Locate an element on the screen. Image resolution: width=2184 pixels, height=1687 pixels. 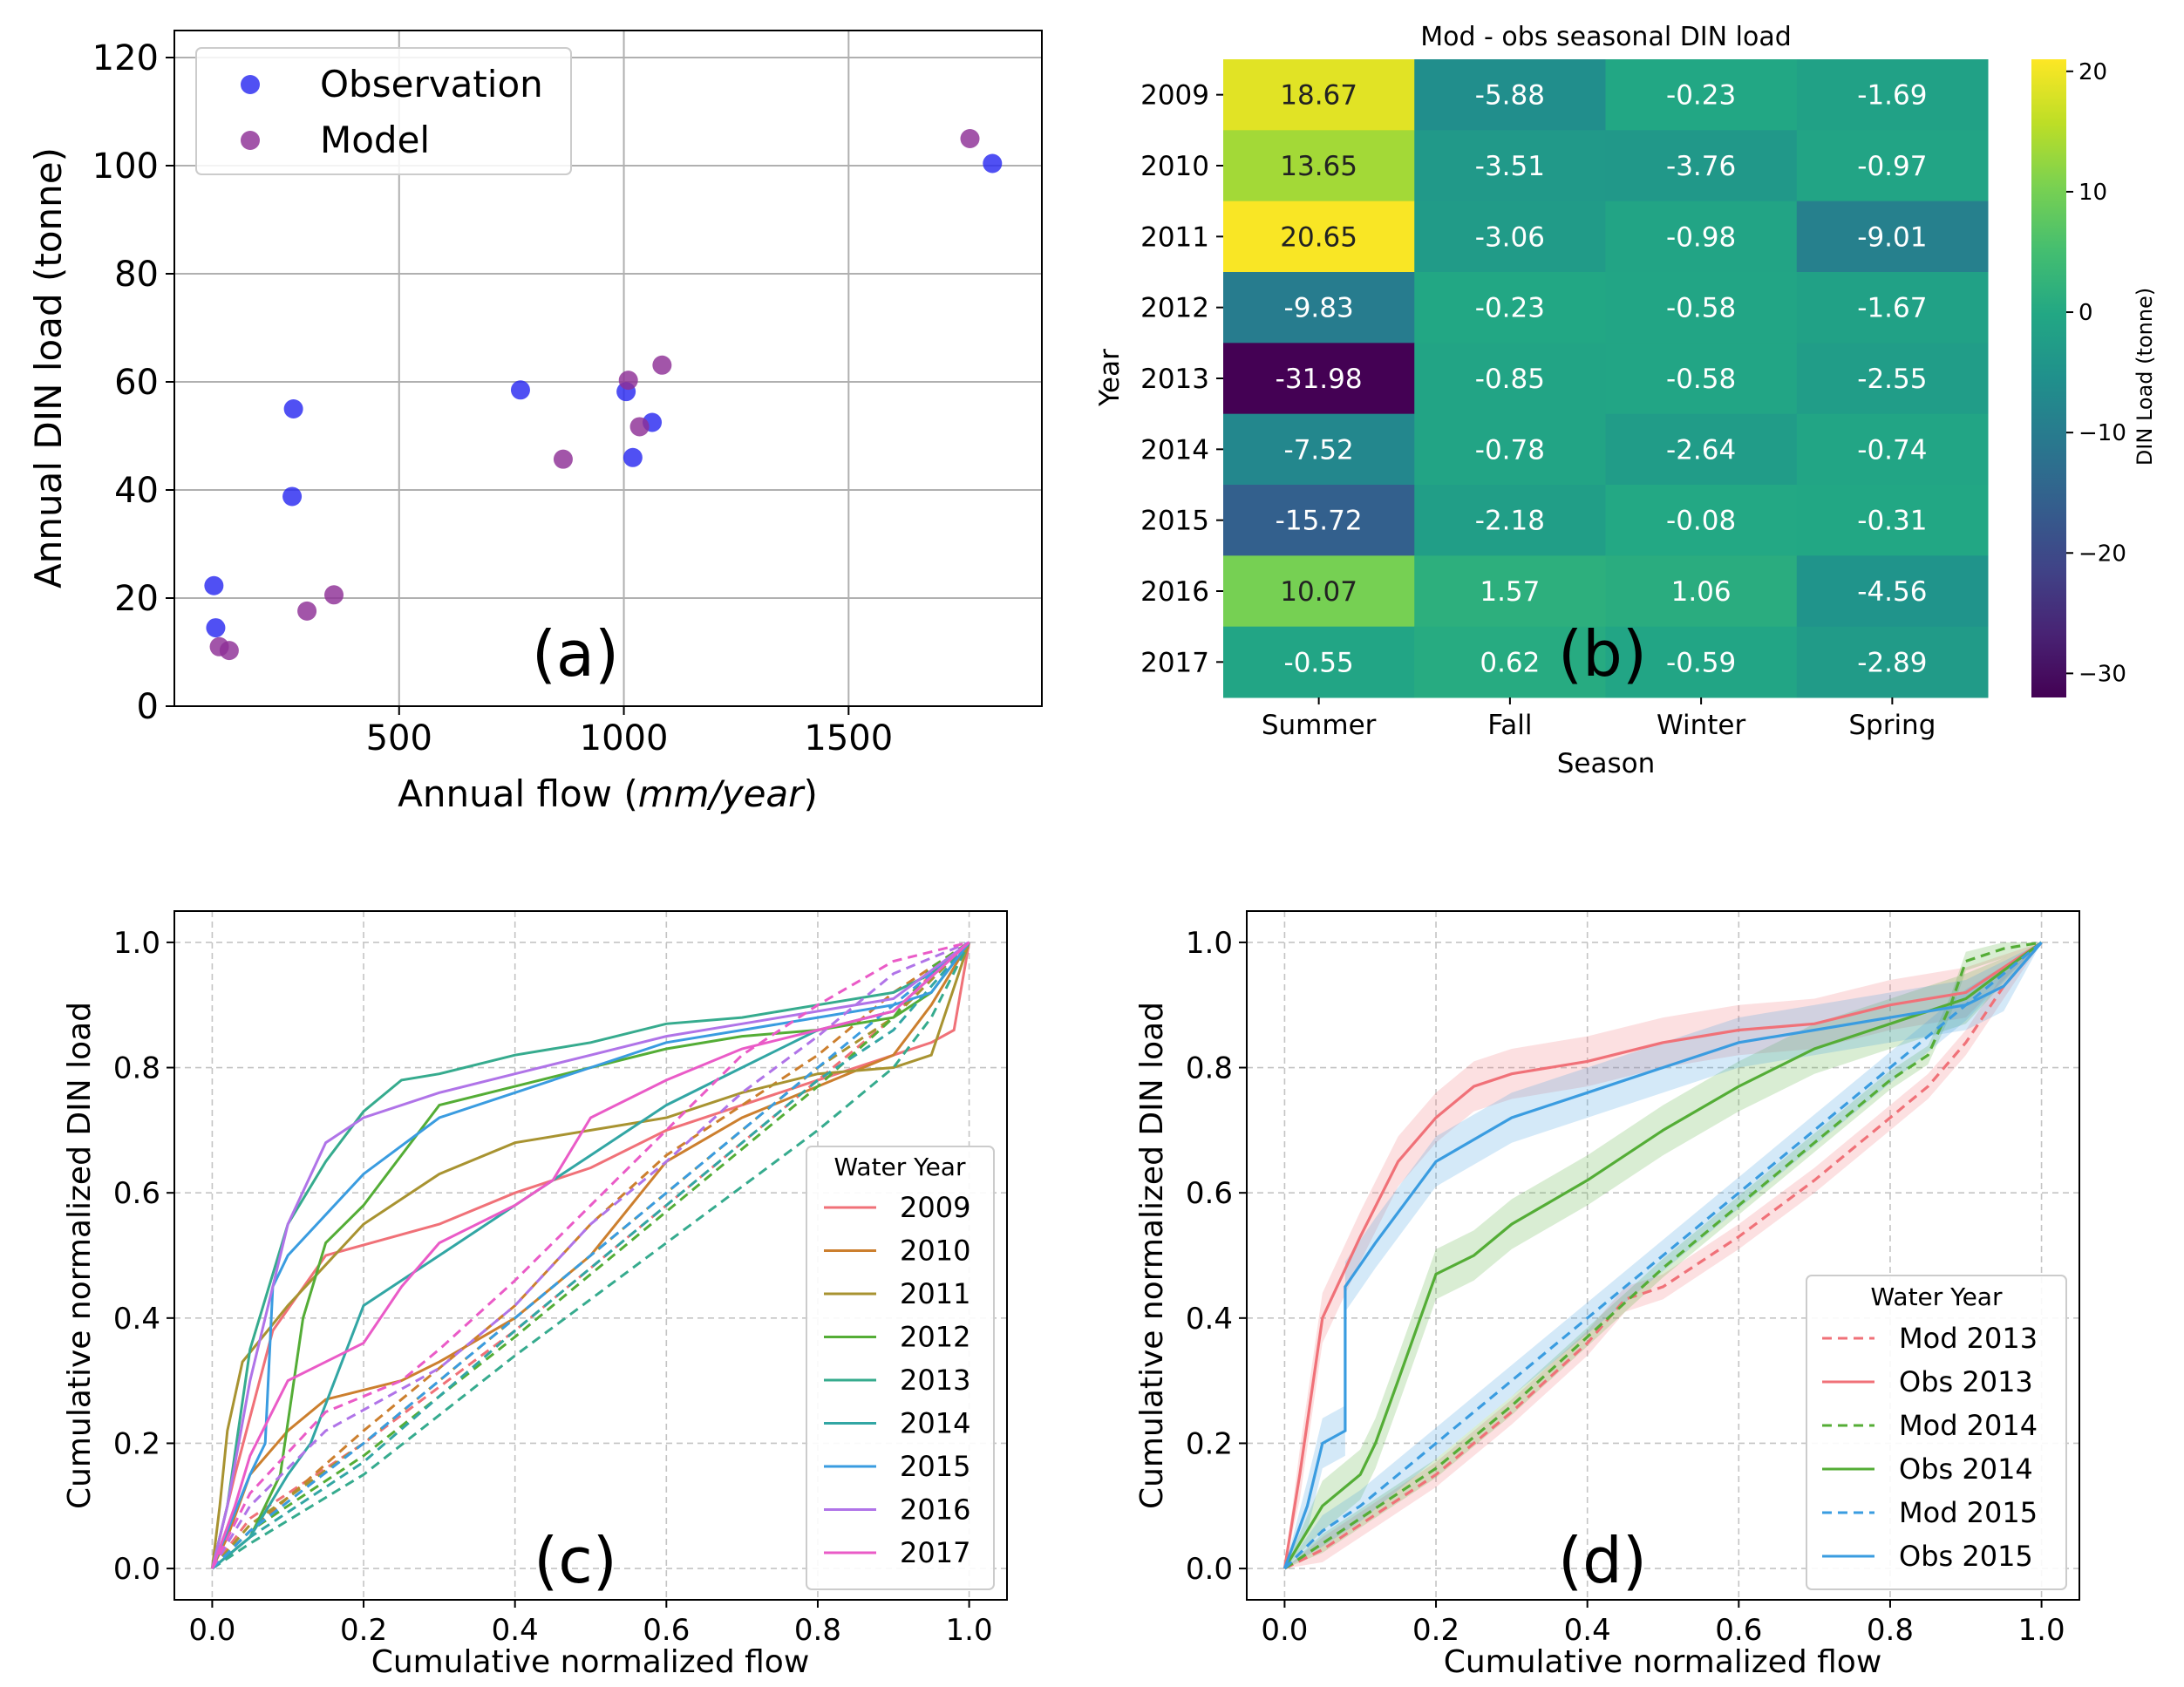
line-obs-2011 is located at coordinates (590, 1255).